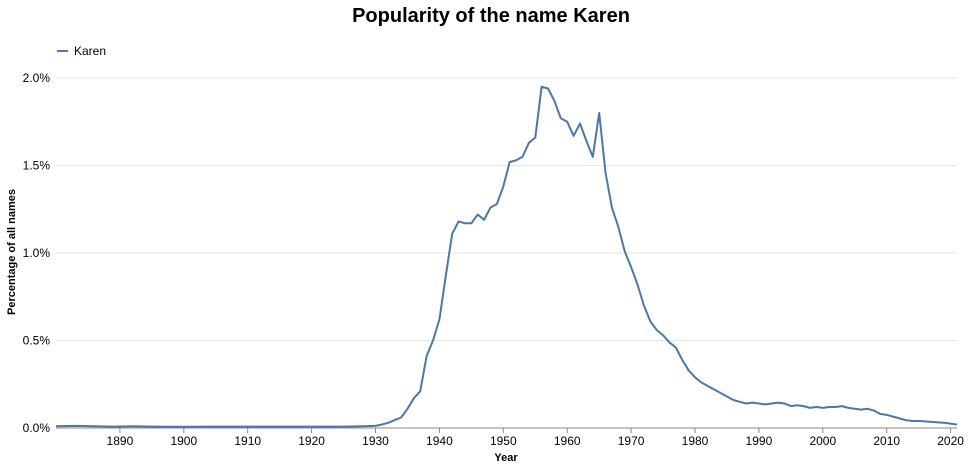 The height and width of the screenshot is (467, 970). I want to click on x-tick-label: 1940, so click(439, 441).